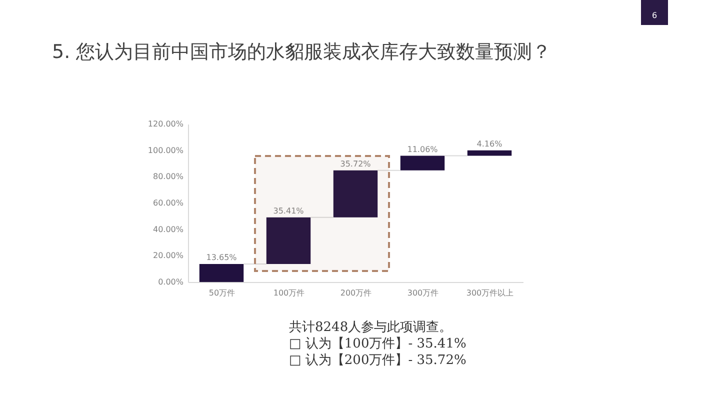  I want to click on y-tick-label: 80.00%, so click(168, 177).